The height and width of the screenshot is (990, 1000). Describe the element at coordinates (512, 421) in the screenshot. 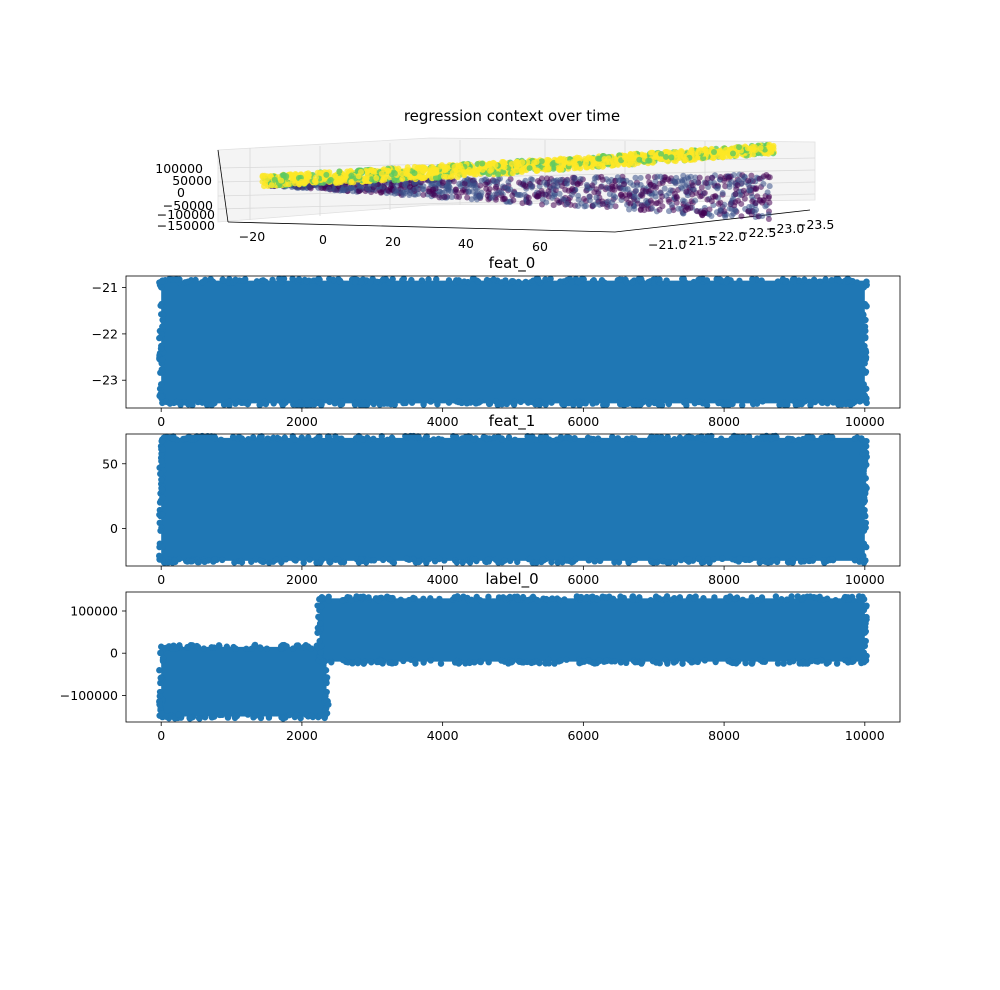

I see `panel-title: feat_1` at that location.